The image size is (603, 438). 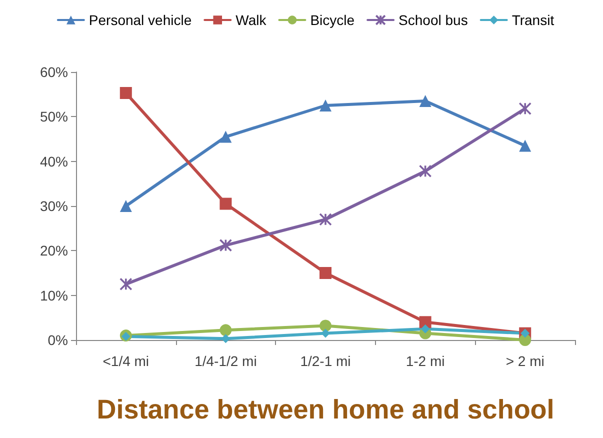 I want to click on y-tick-label: 50%, so click(x=54, y=116).